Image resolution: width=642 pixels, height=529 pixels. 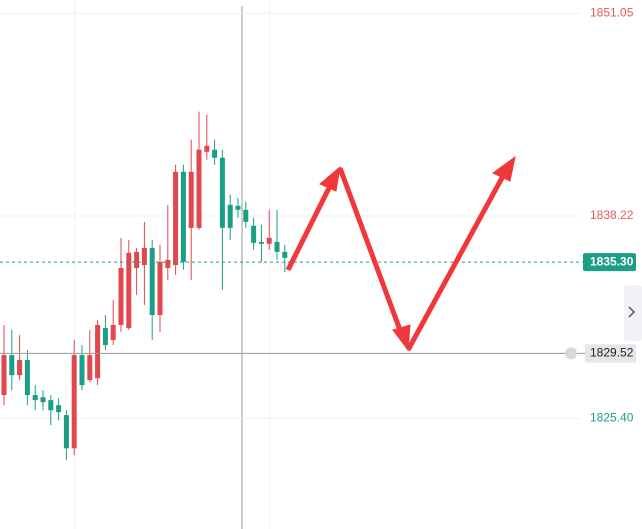 I want to click on last-price-bg, so click(x=609, y=262).